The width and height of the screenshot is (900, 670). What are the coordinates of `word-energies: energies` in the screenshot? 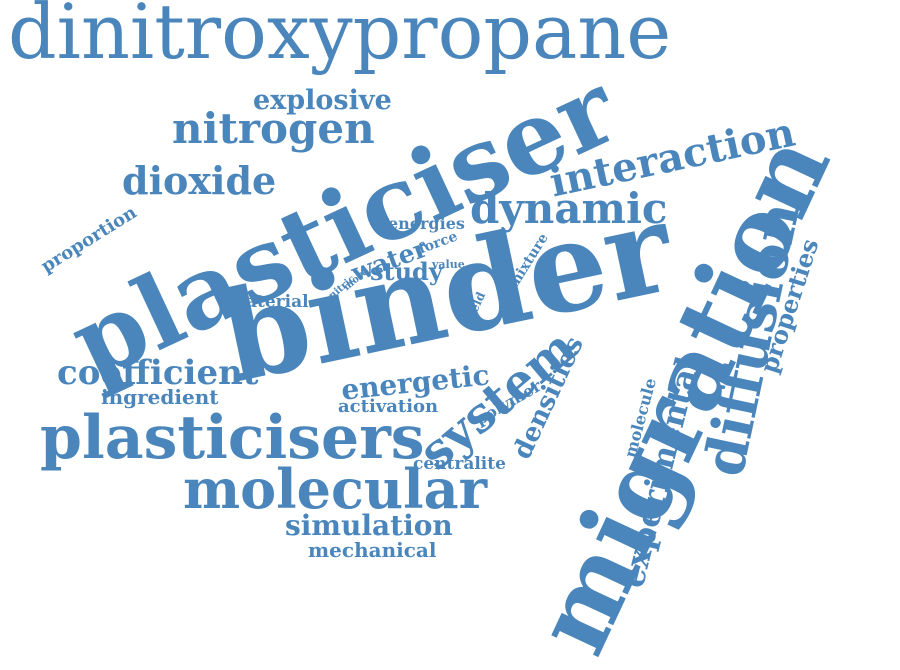 It's located at (426, 223).